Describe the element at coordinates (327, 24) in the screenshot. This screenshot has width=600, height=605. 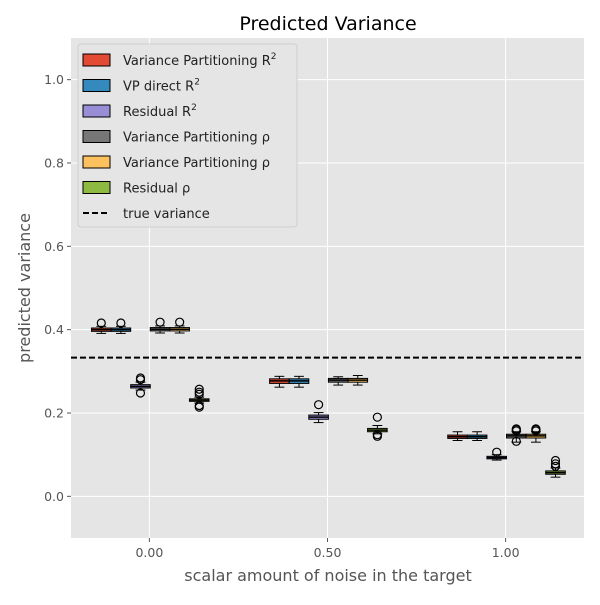
I see `chart-title: Predicted Variance` at that location.